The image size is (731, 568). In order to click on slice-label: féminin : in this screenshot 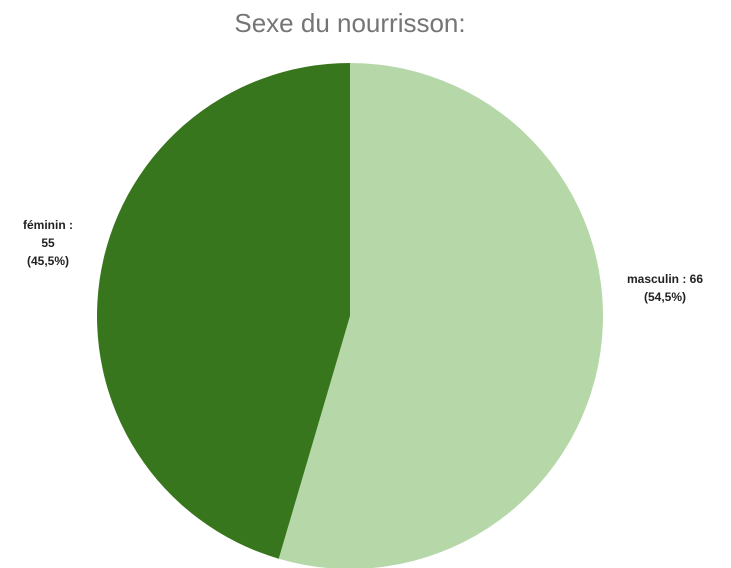, I will do `click(48, 225)`.